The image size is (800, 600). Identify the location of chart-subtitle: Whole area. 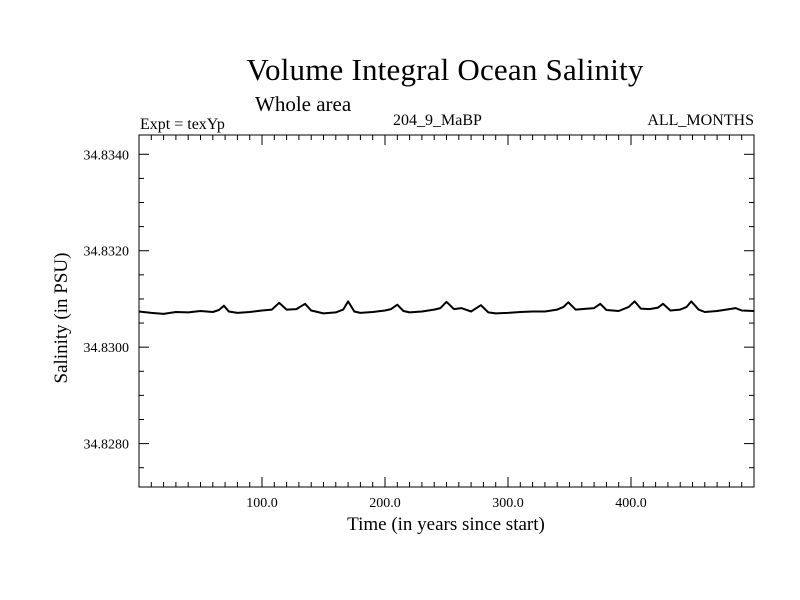
(303, 104).